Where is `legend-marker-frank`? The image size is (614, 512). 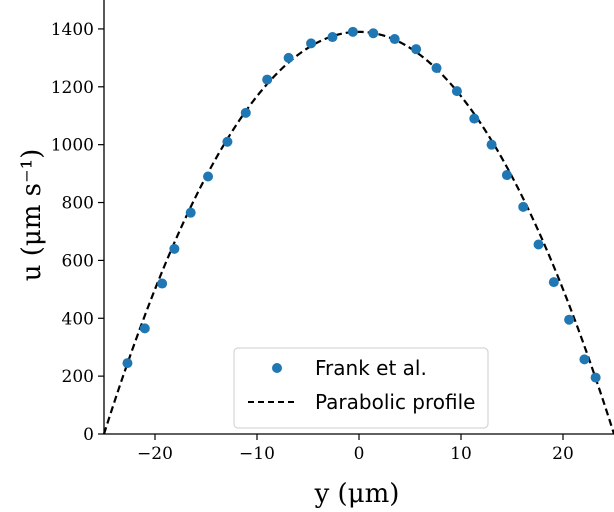 legend-marker-frank is located at coordinates (277, 368).